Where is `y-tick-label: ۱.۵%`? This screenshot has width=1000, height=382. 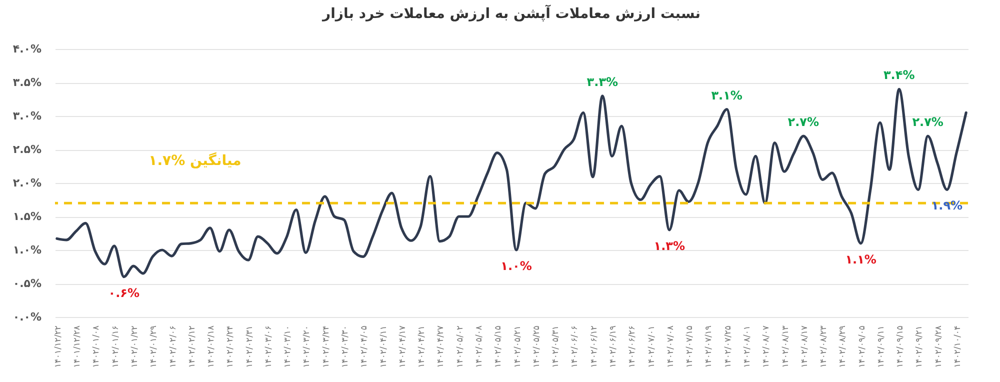
y-tick-label: ۱.۵% is located at coordinates (27, 216).